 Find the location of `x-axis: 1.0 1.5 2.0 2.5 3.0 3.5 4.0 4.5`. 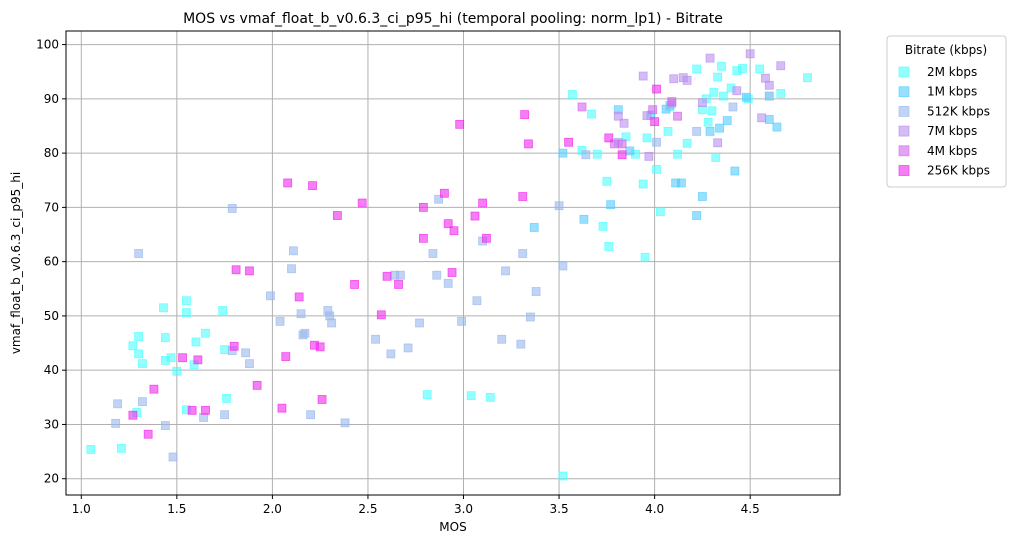

x-axis: 1.0 1.5 2.0 2.5 3.0 3.5 4.0 4.5 is located at coordinates (416, 505).